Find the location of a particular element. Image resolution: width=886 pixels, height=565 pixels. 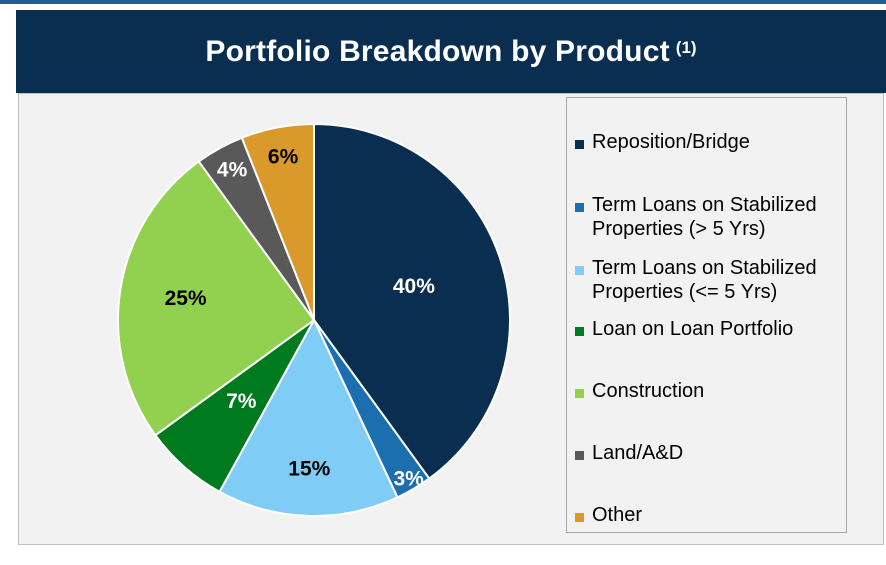

legend-label-line2: Properties (> 5 Yrs) is located at coordinates (679, 229).